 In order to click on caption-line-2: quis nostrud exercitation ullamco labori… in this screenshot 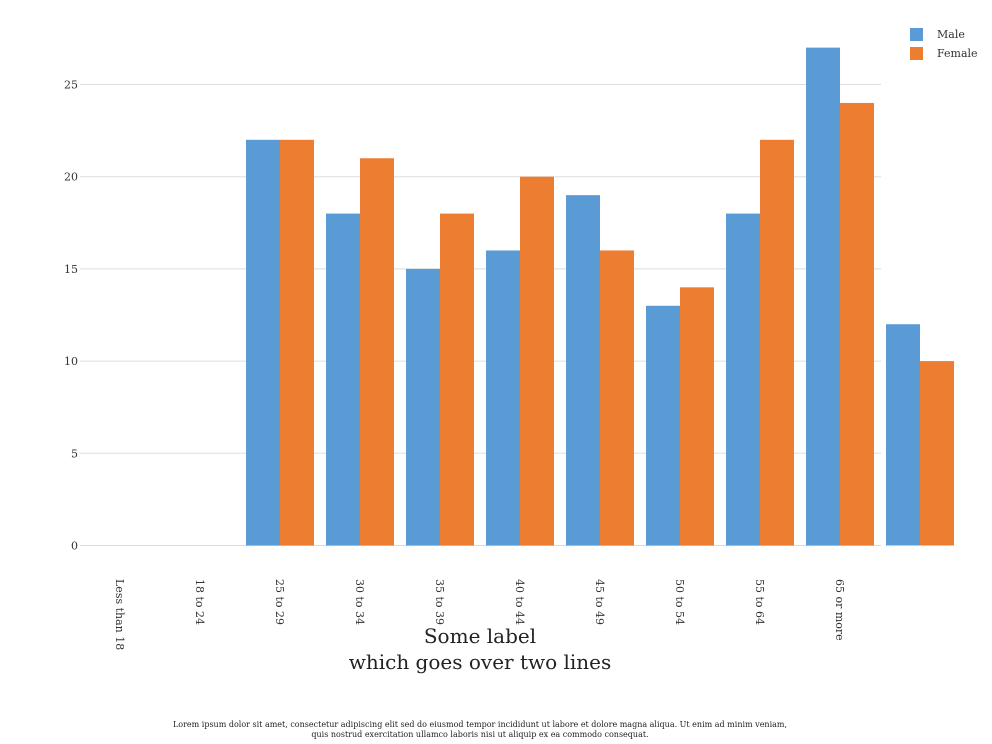, I will do `click(480, 734)`.